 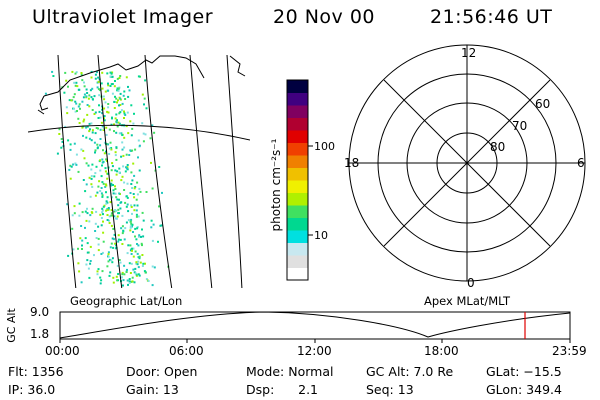 What do you see at coordinates (324, 146) in the screenshot?
I see `colorbar-tick-100: 100` at bounding box center [324, 146].